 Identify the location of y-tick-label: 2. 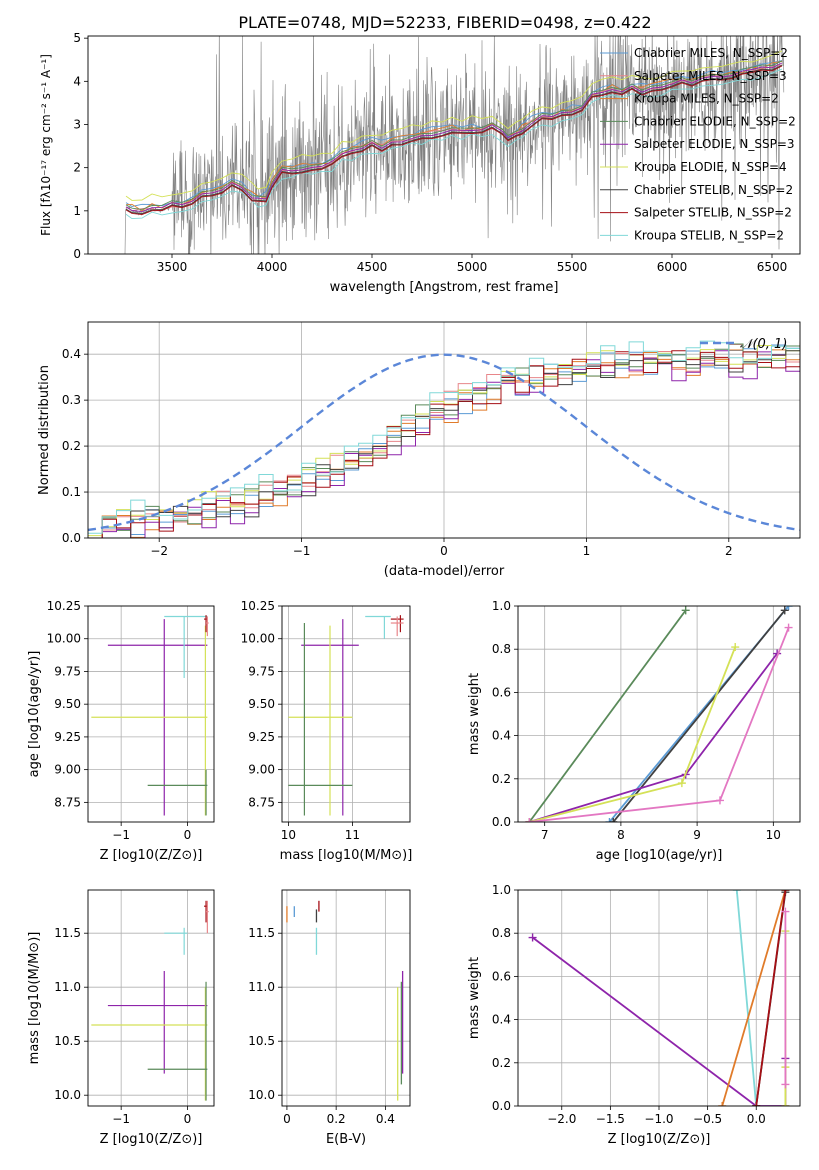
(77, 168).